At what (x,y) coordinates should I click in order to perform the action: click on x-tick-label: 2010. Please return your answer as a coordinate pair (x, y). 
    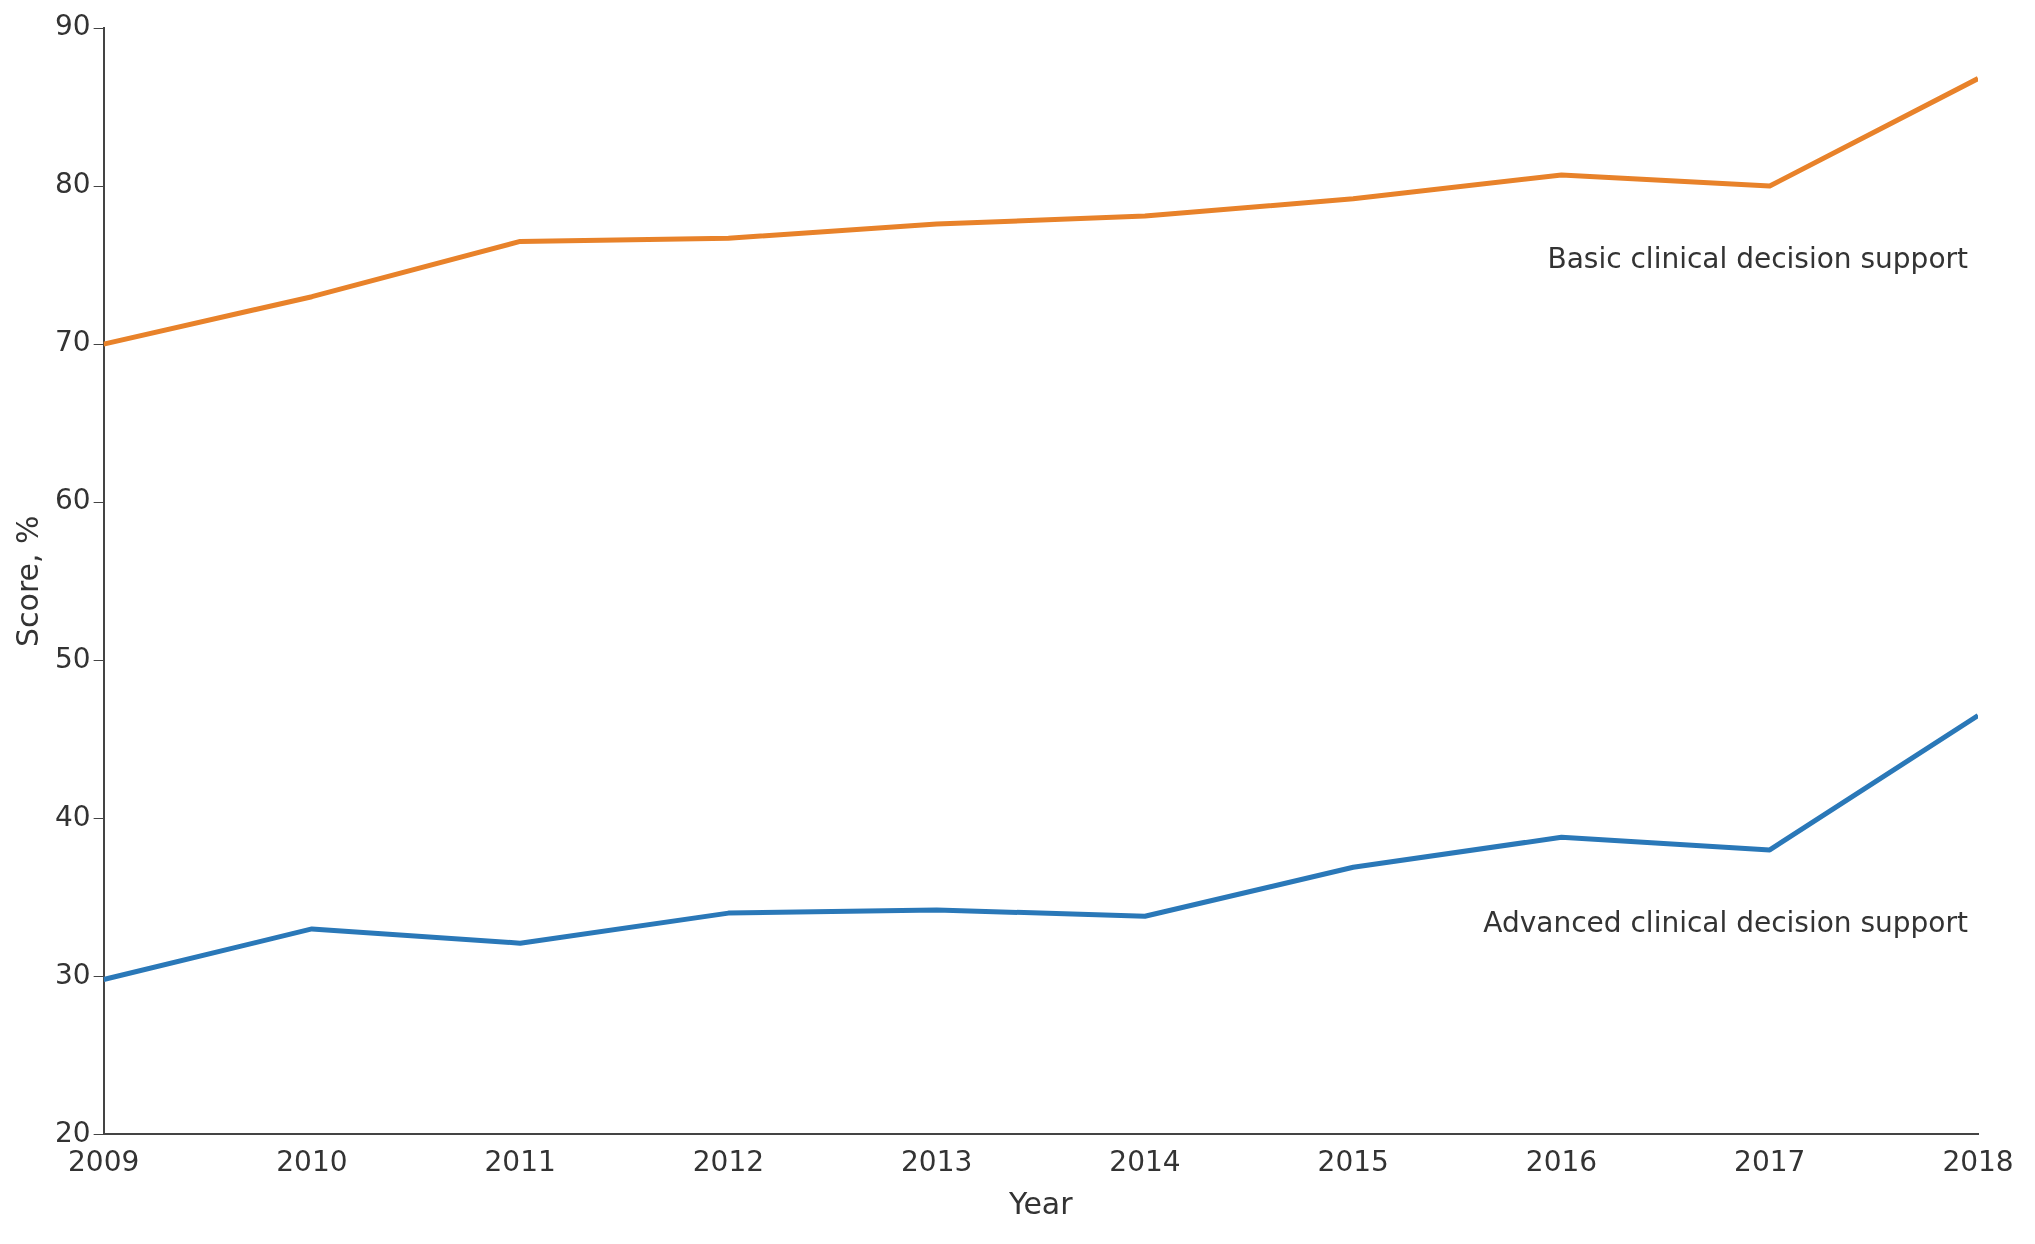
    Looking at the image, I should click on (312, 1162).